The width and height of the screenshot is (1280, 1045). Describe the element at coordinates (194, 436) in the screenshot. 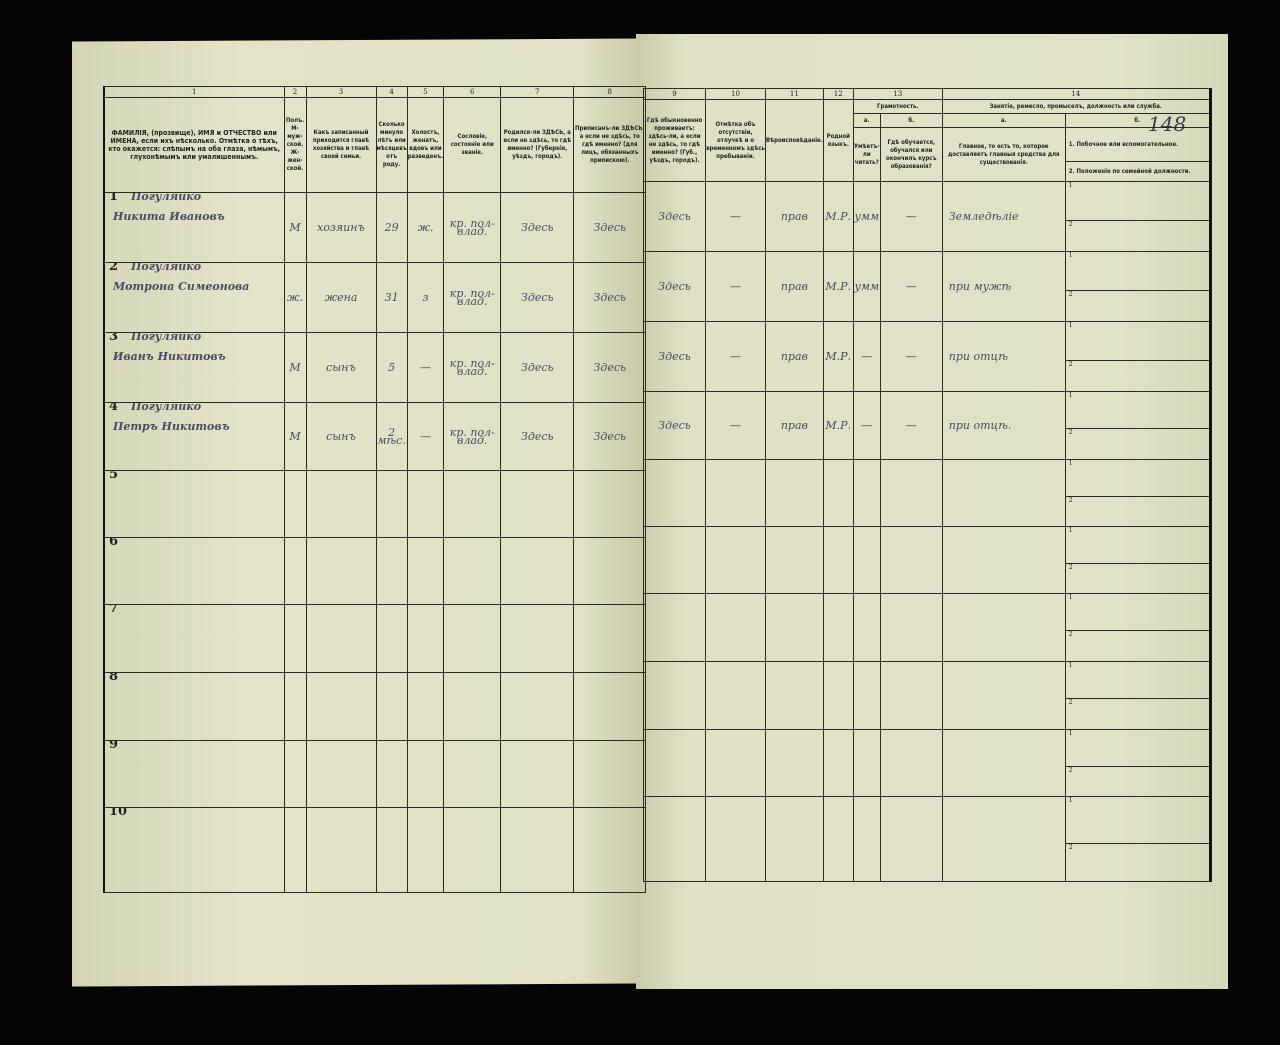

I see `name-cell: 4 Погуляйко Петръ Никитовъ` at that location.